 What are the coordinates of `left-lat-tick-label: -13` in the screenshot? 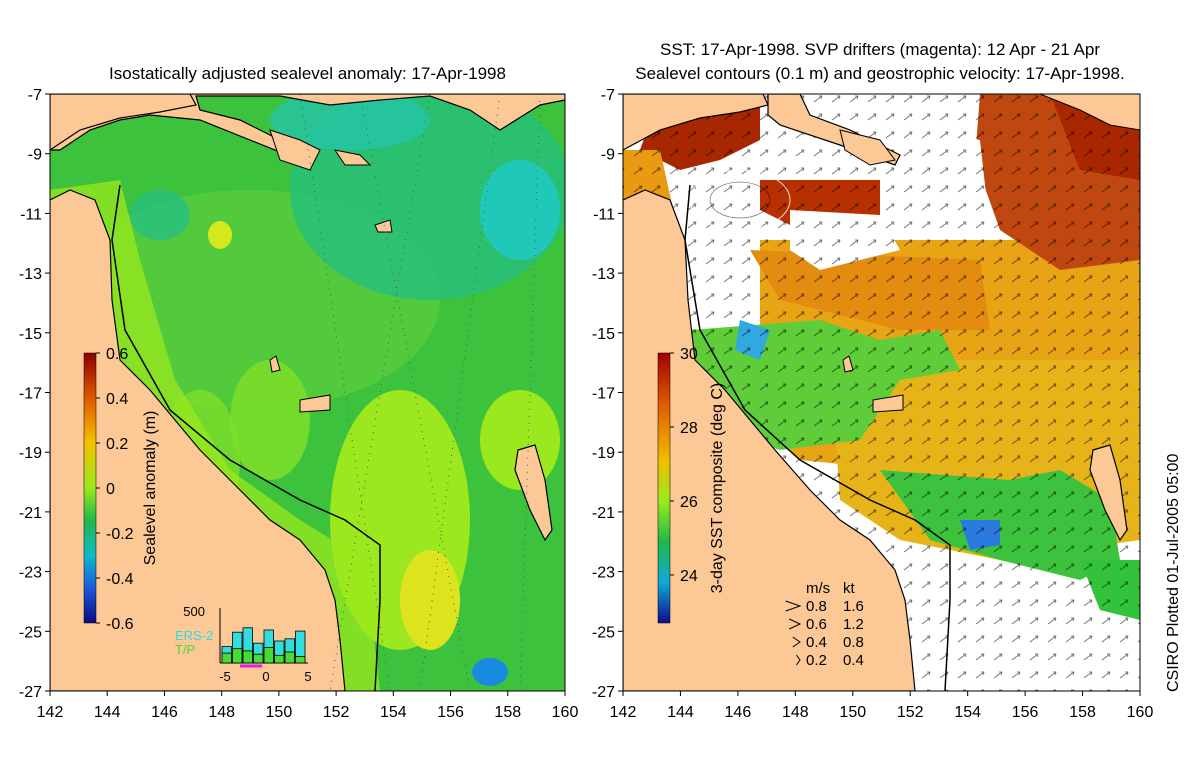 It's located at (30, 274).